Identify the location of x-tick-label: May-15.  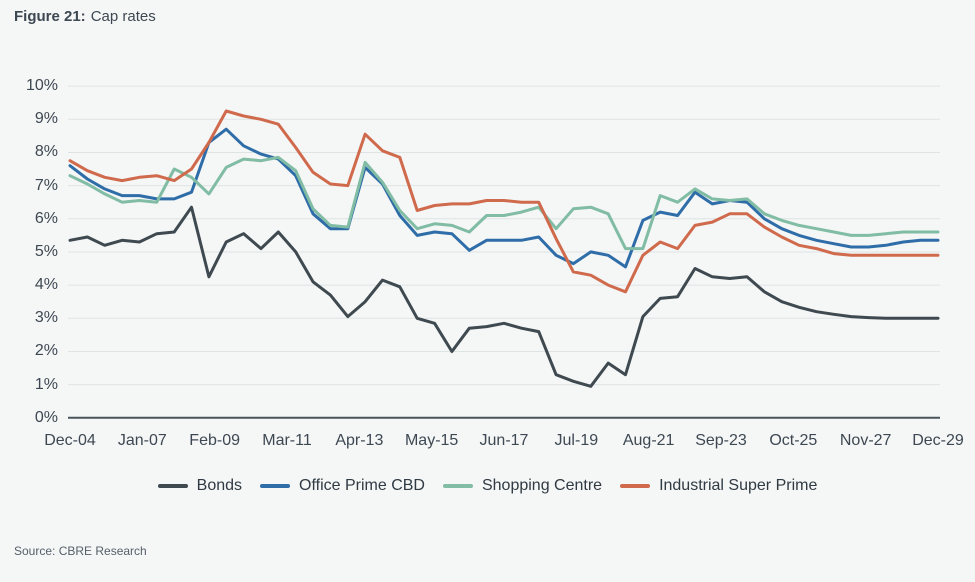
(431, 440).